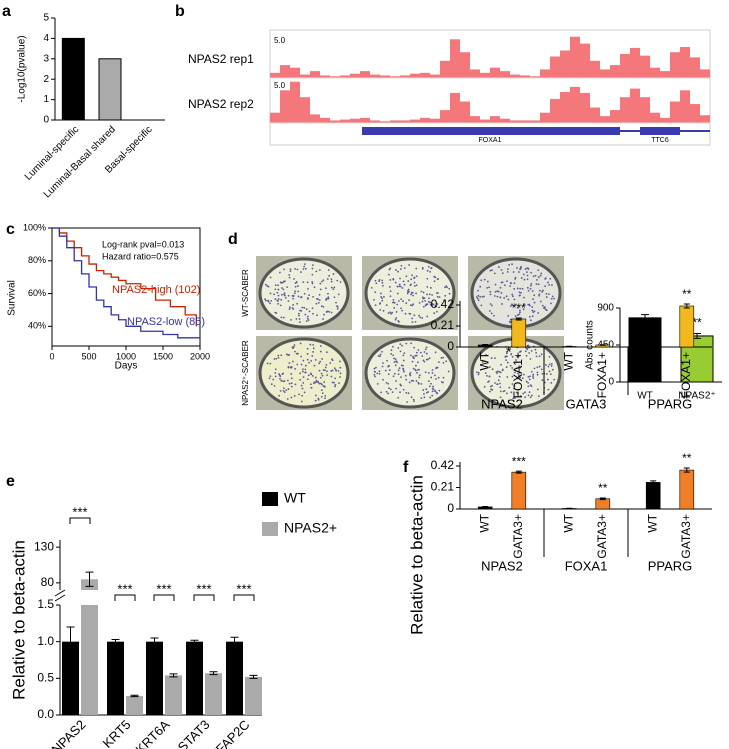 Image resolution: width=729 pixels, height=749 pixels. Describe the element at coordinates (164, 597) in the screenshot. I see `bracket` at that location.